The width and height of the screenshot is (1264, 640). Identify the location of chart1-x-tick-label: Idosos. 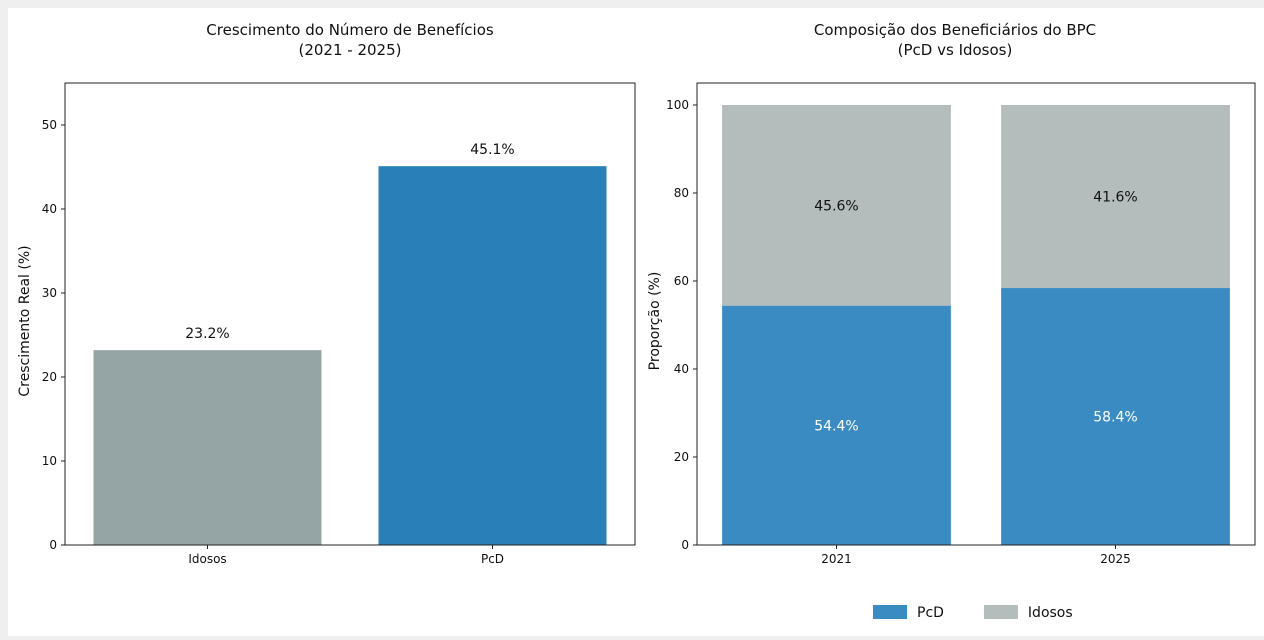
(207, 559).